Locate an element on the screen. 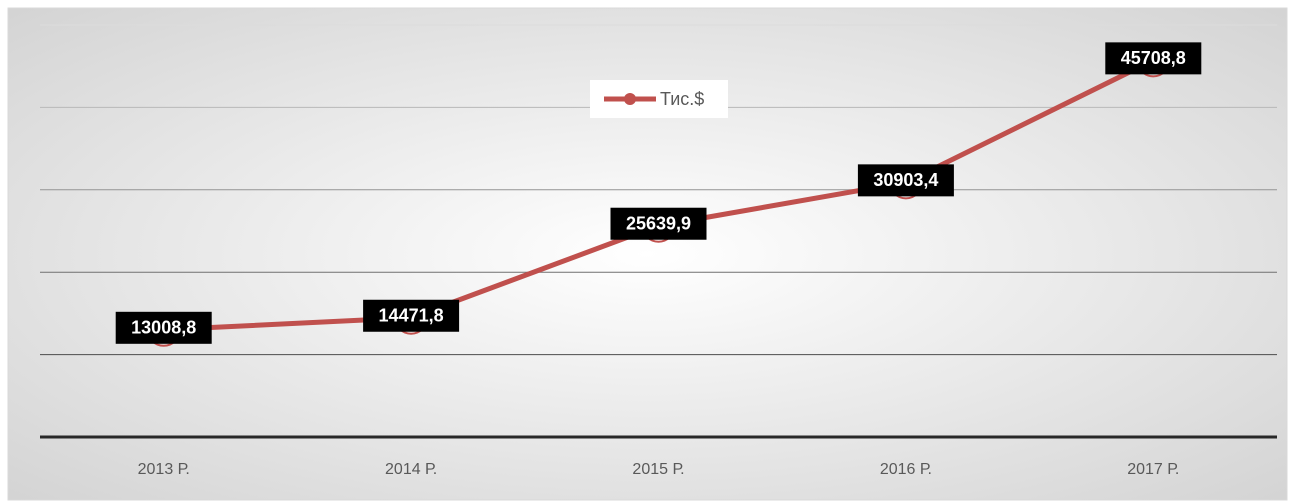 The height and width of the screenshot is (503, 1295). x-tick-label: 2013 Р. is located at coordinates (164, 469).